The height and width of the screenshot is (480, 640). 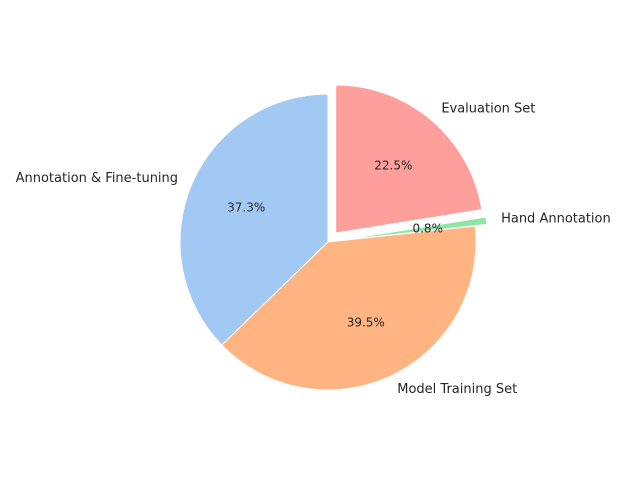 I want to click on slice-model-training-set, so click(x=349, y=308).